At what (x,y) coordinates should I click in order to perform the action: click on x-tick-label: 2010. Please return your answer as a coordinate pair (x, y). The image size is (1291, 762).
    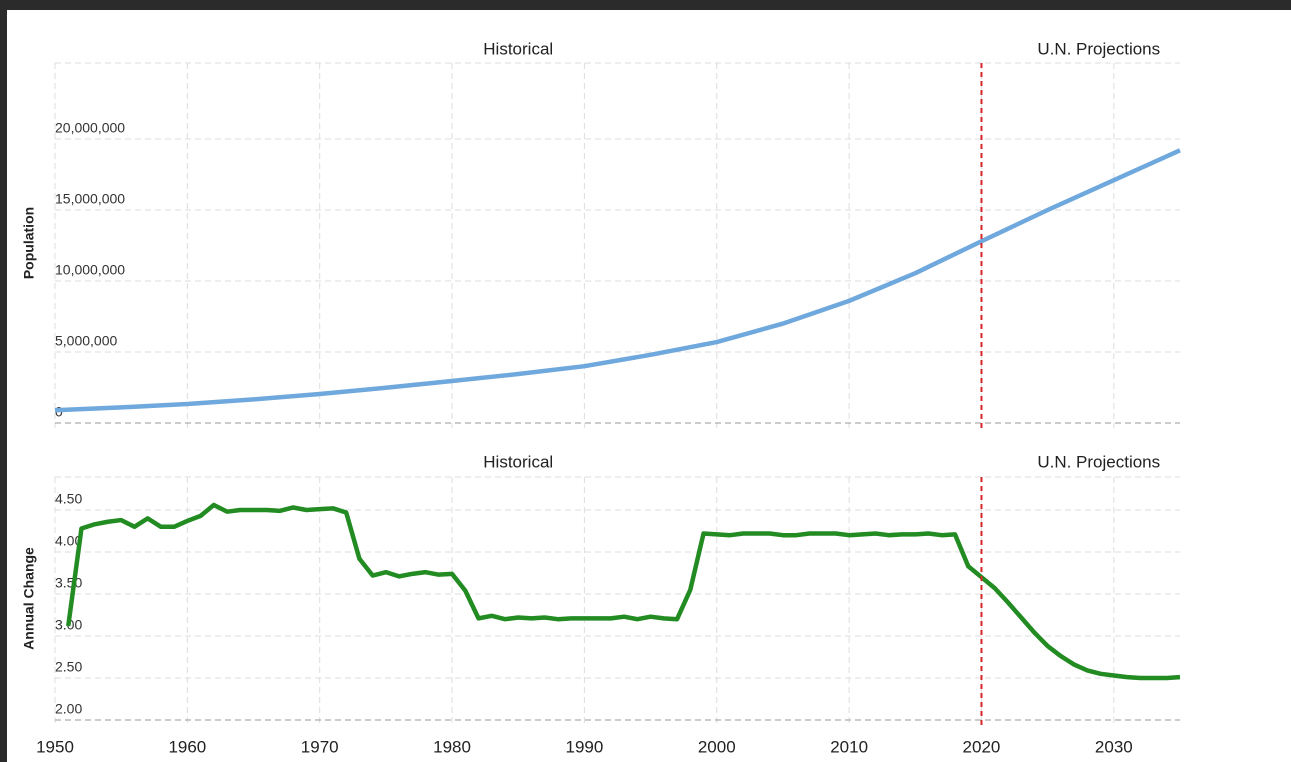
    Looking at the image, I should click on (849, 746).